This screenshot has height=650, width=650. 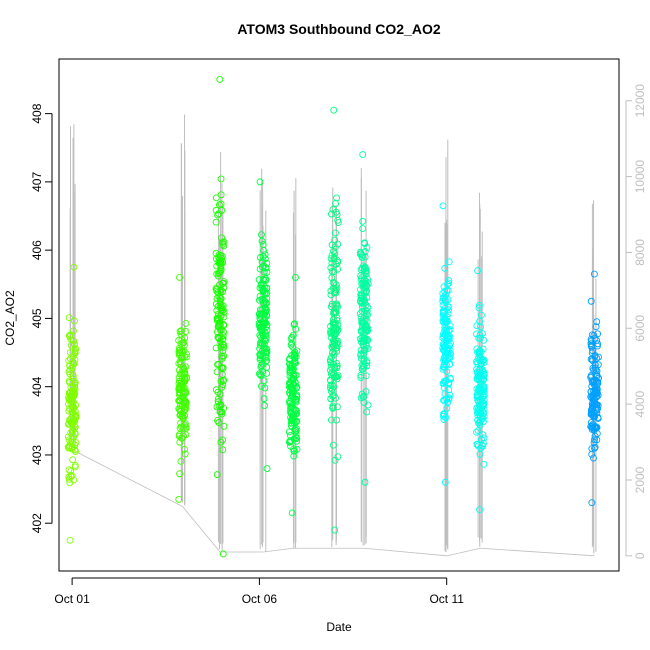 What do you see at coordinates (37, 523) in the screenshot?
I see `y-tick-label: 402` at bounding box center [37, 523].